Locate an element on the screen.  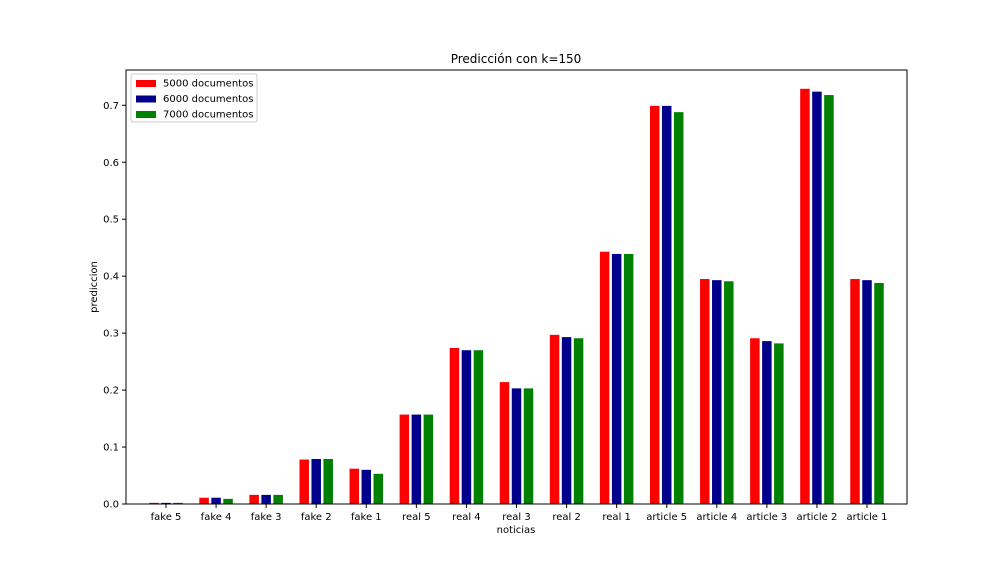
x-tick-label: article 5 is located at coordinates (666, 517).